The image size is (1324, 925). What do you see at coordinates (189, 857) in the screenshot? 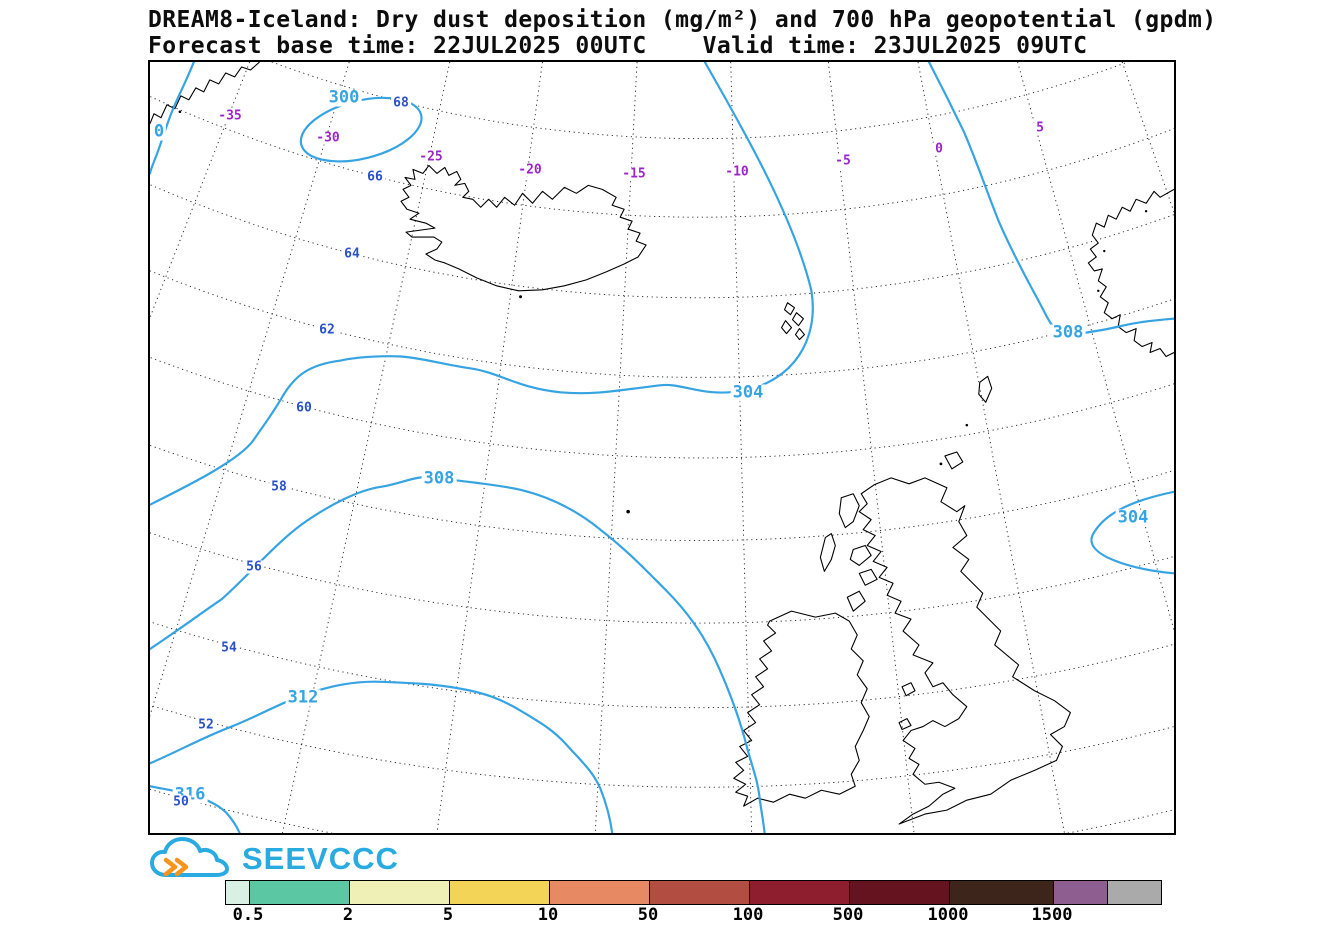
I see `cloud-icon` at bounding box center [189, 857].